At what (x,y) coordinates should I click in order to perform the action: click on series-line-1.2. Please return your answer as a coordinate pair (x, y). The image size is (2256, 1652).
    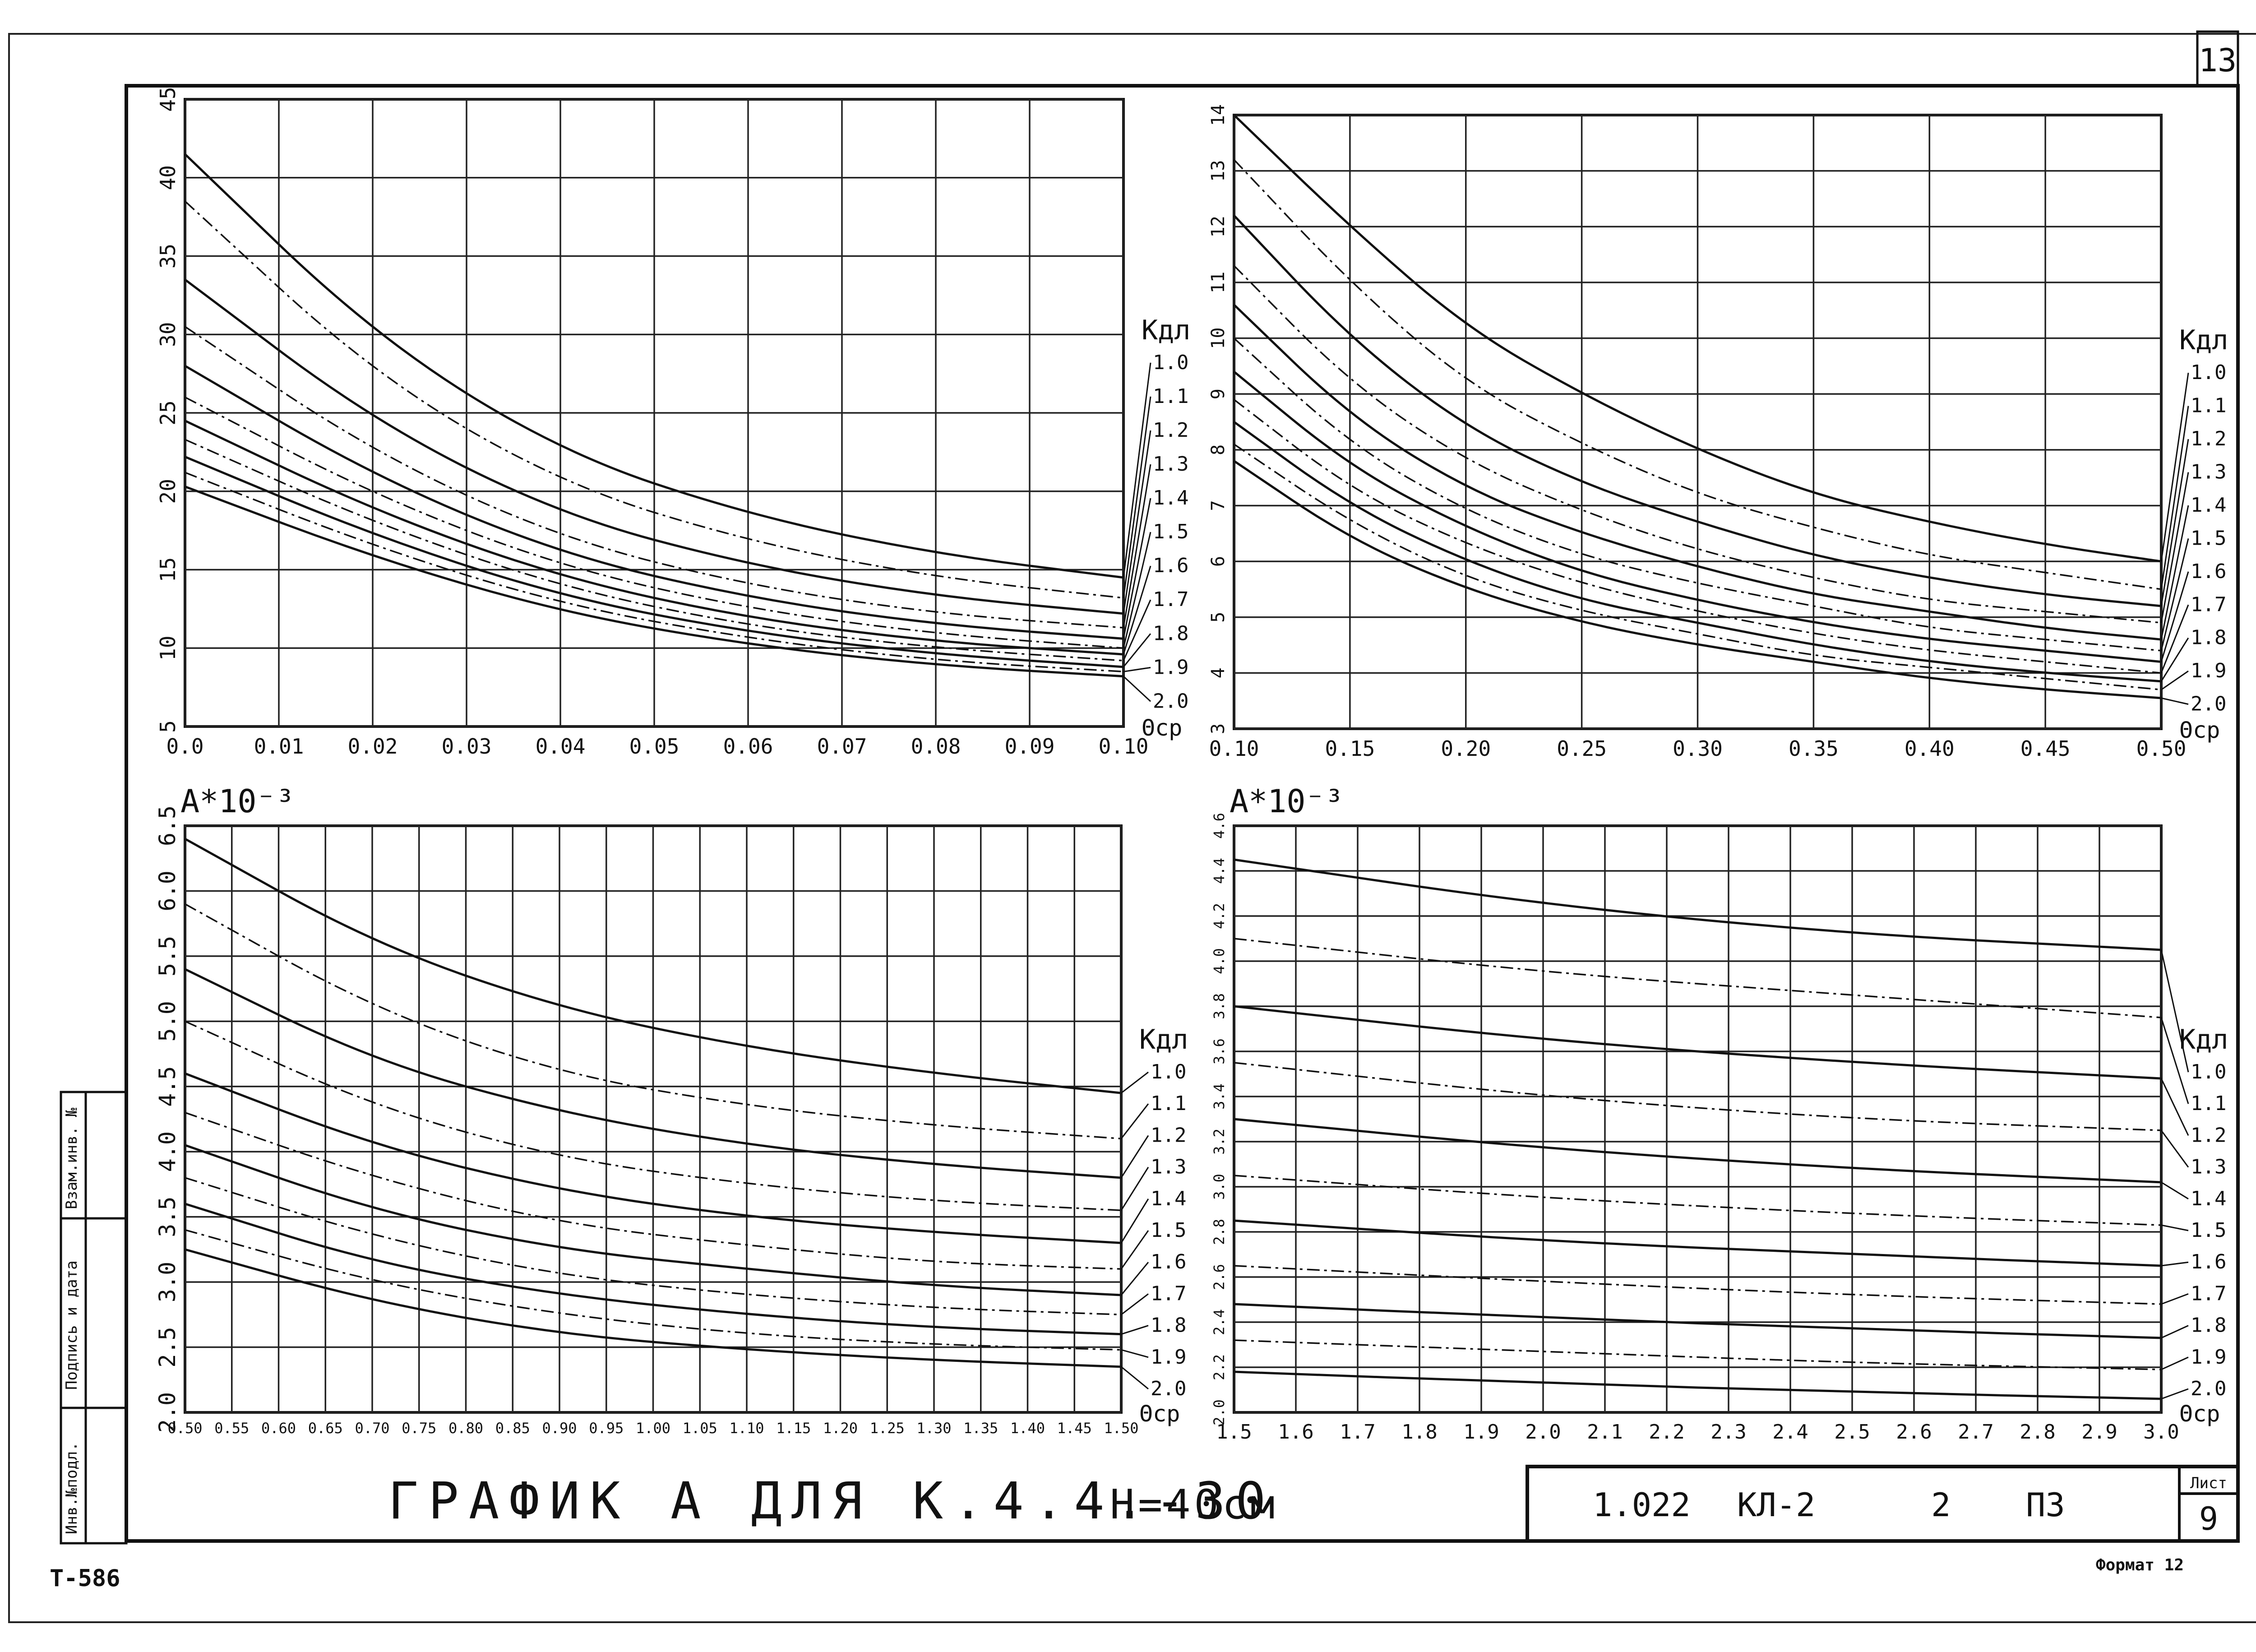
    Looking at the image, I should click on (653, 1073).